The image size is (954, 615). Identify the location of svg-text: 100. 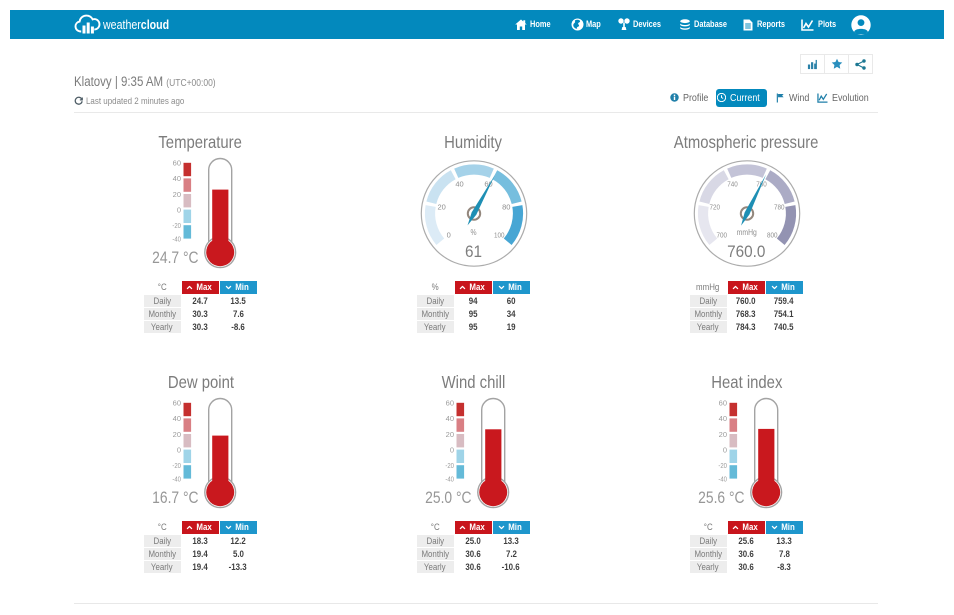
(499, 235).